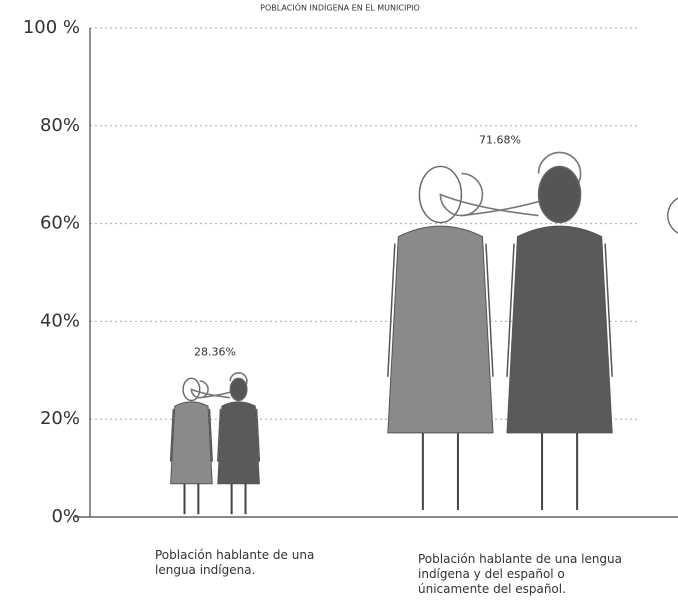 The image size is (678, 611). Describe the element at coordinates (672, 215) in the screenshot. I see `speech-bubble` at that location.